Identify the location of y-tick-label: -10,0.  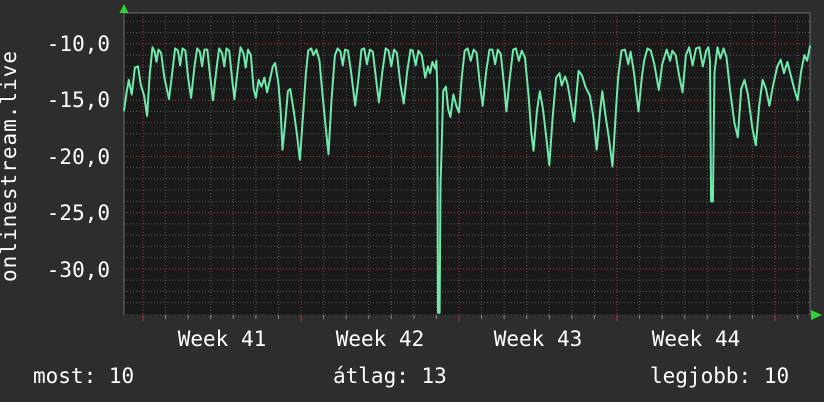
(78, 44).